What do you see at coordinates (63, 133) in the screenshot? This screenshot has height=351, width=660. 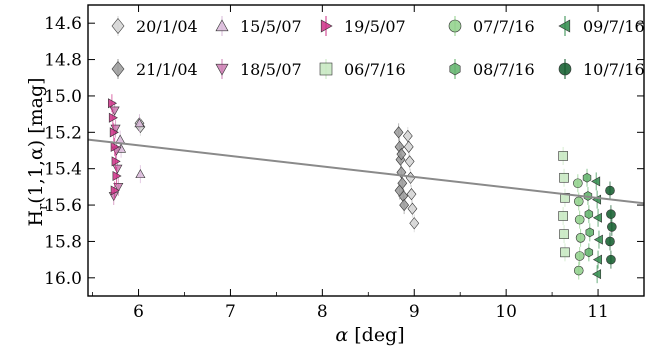 I see `y-tick-label: 15.2` at bounding box center [63, 133].